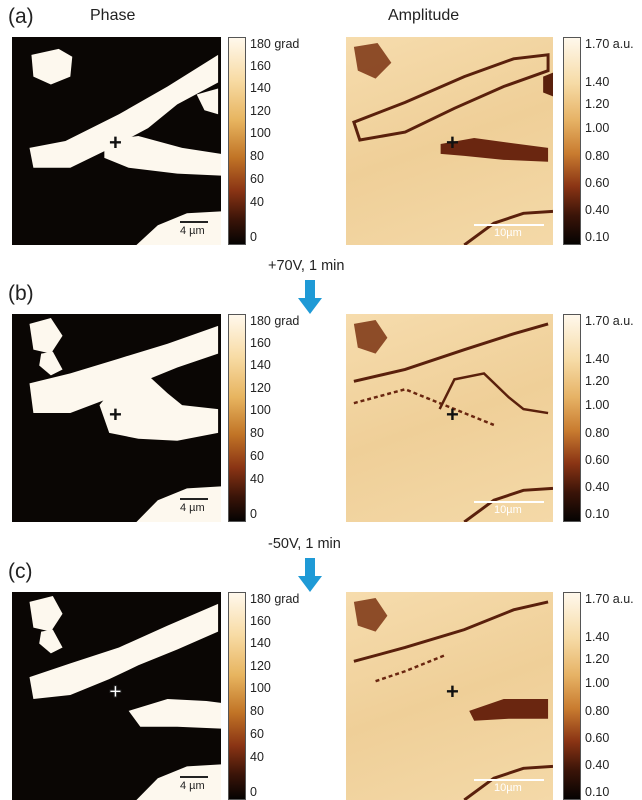  What do you see at coordinates (21, 16) in the screenshot?
I see `panel-label: (a)` at bounding box center [21, 16].